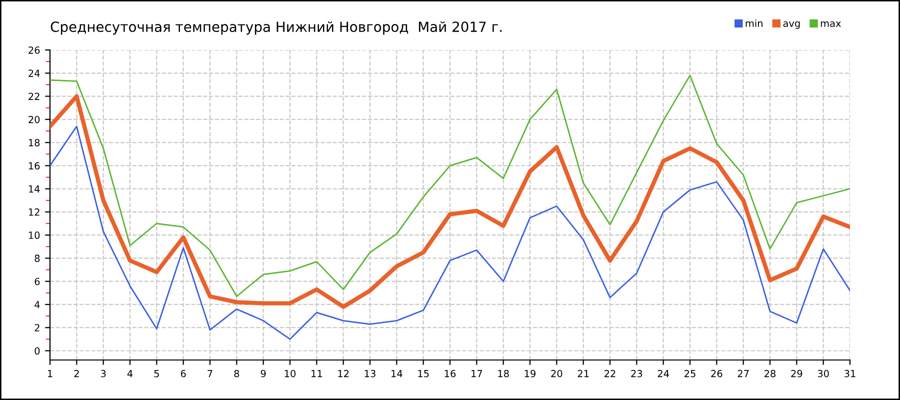  I want to click on y-tick-label: 10, so click(34, 235).